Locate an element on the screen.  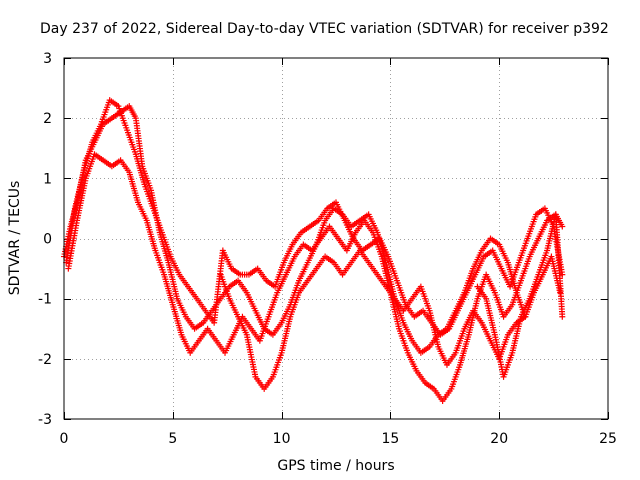
x-axis-label: GPS time / hours is located at coordinates (335, 466).